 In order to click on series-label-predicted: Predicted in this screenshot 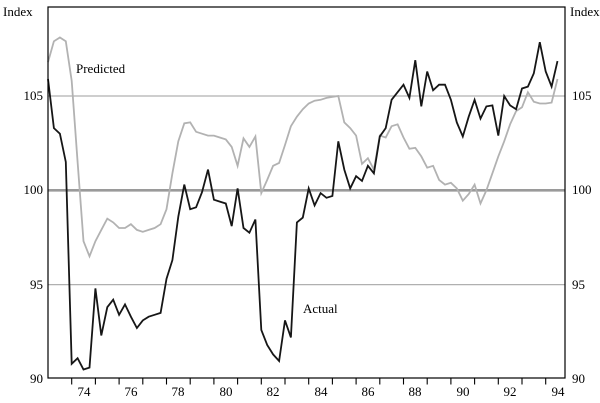, I will do `click(101, 68)`.